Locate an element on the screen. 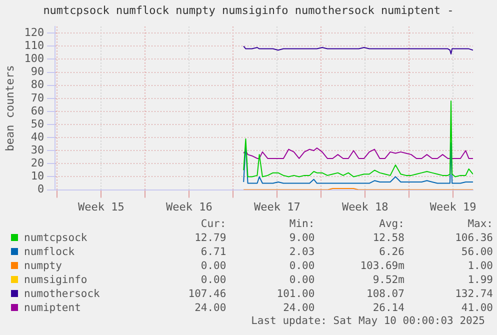 The image size is (497, 335). y-tick-label: 0 is located at coordinates (40, 189).